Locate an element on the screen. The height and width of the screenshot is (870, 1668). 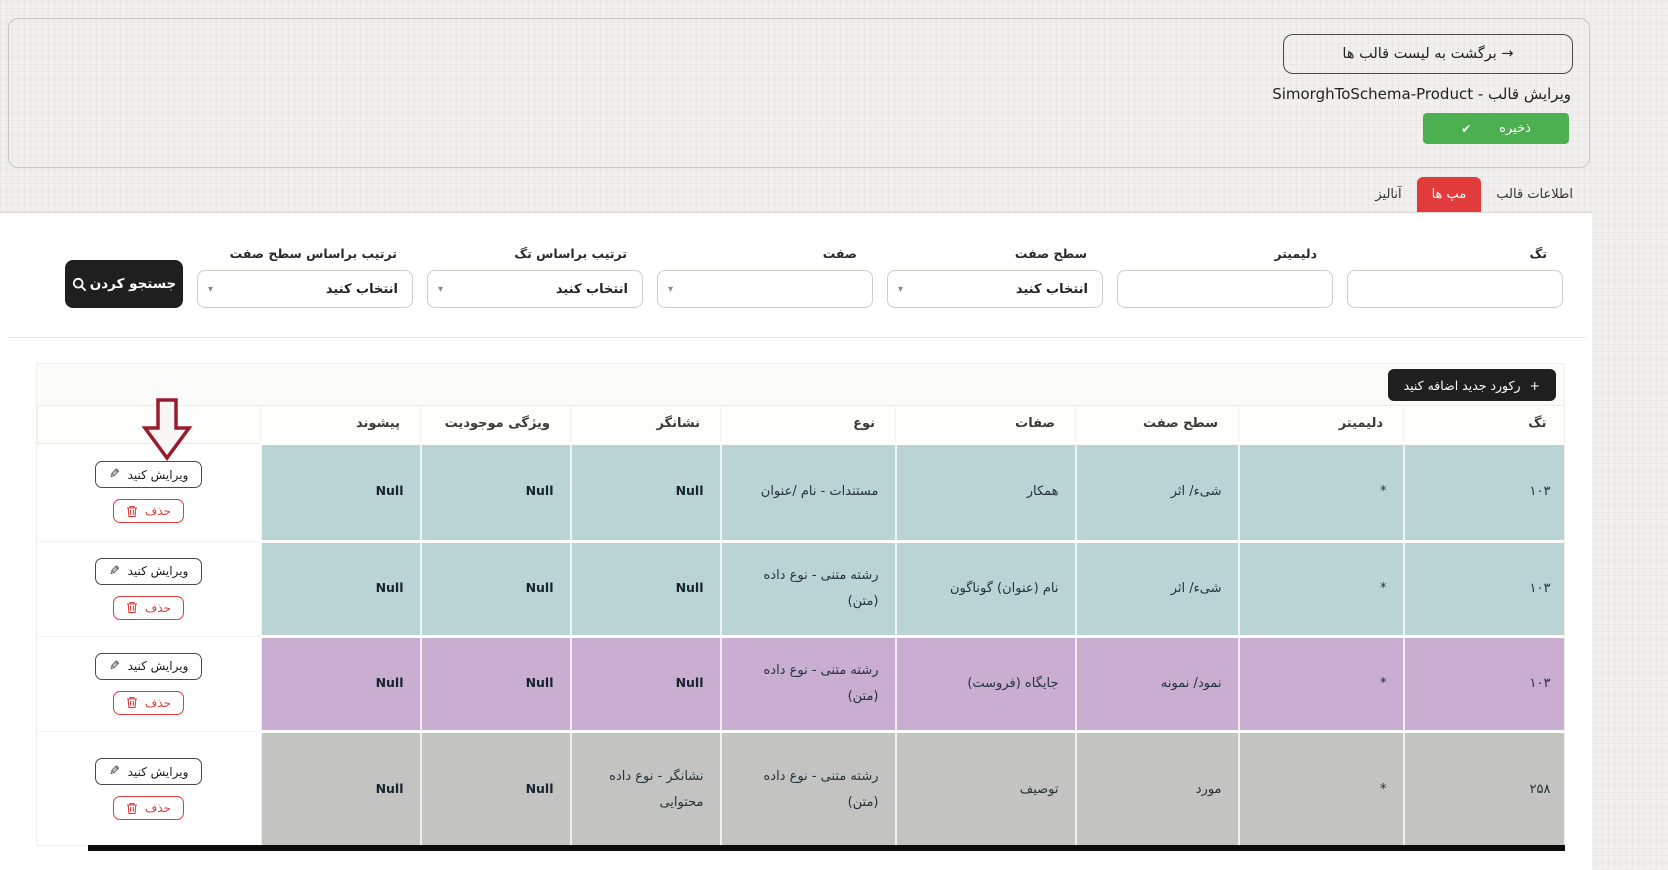
filter-field-sort-by-tag: ترتیب براساس تگ انتخاب کنید ▾ is located at coordinates (535, 277).